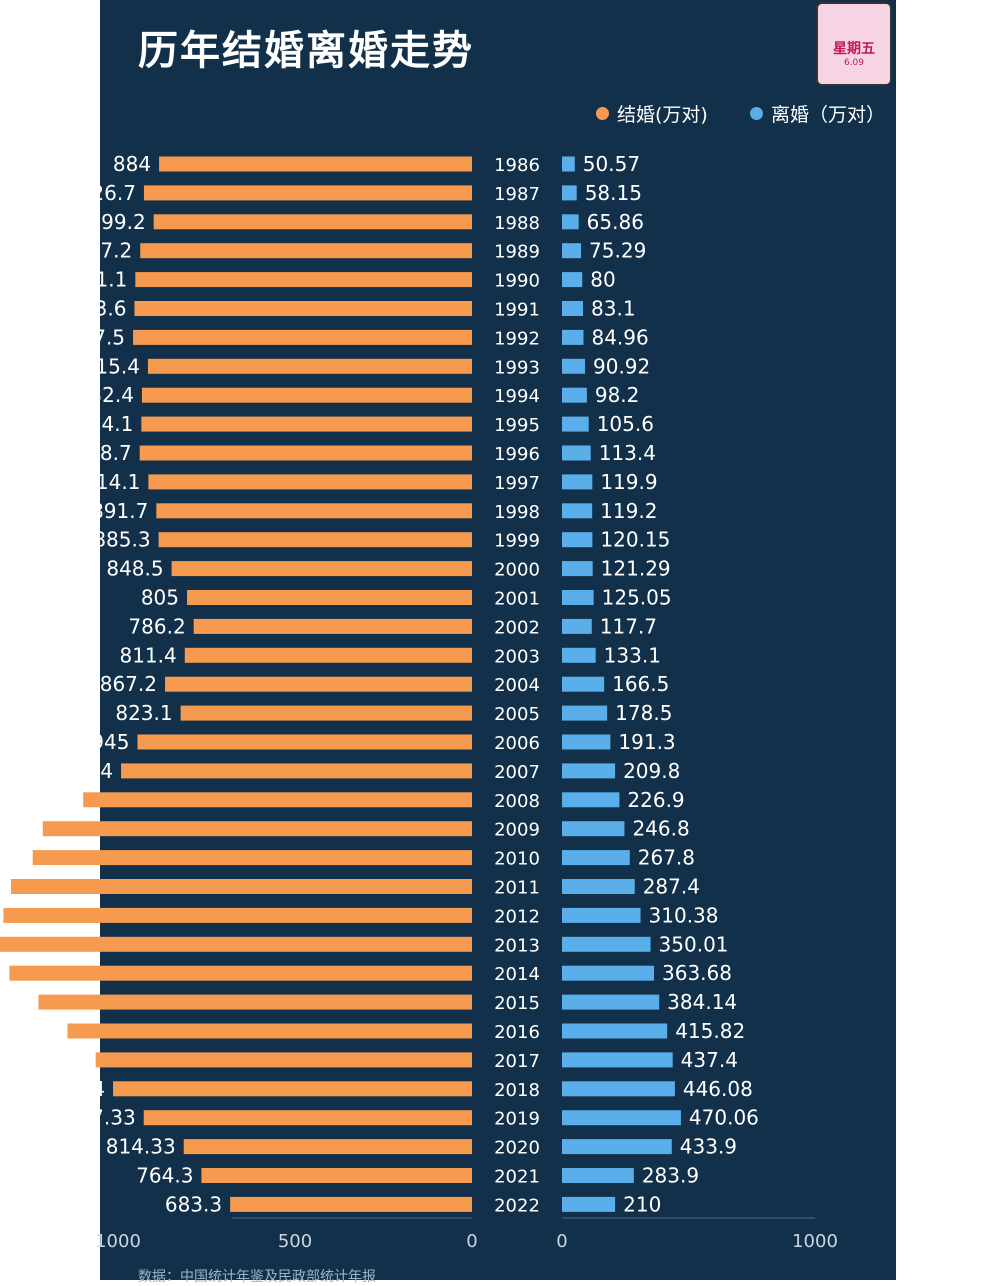 This screenshot has height=1286, width=996. What do you see at coordinates (561, 1241) in the screenshot?
I see `right-axis-tick: 0` at bounding box center [561, 1241].